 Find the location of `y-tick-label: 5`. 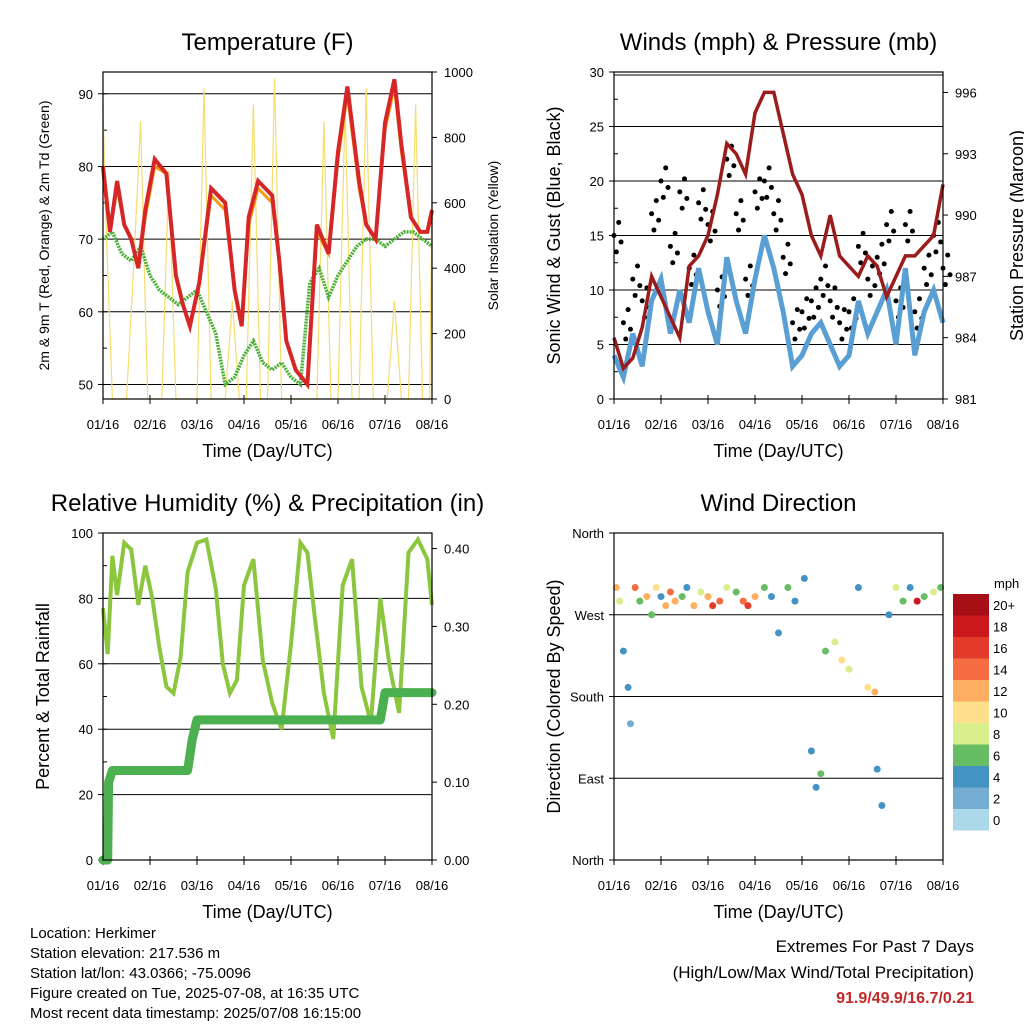

y-tick-label: 5 is located at coordinates (600, 345).